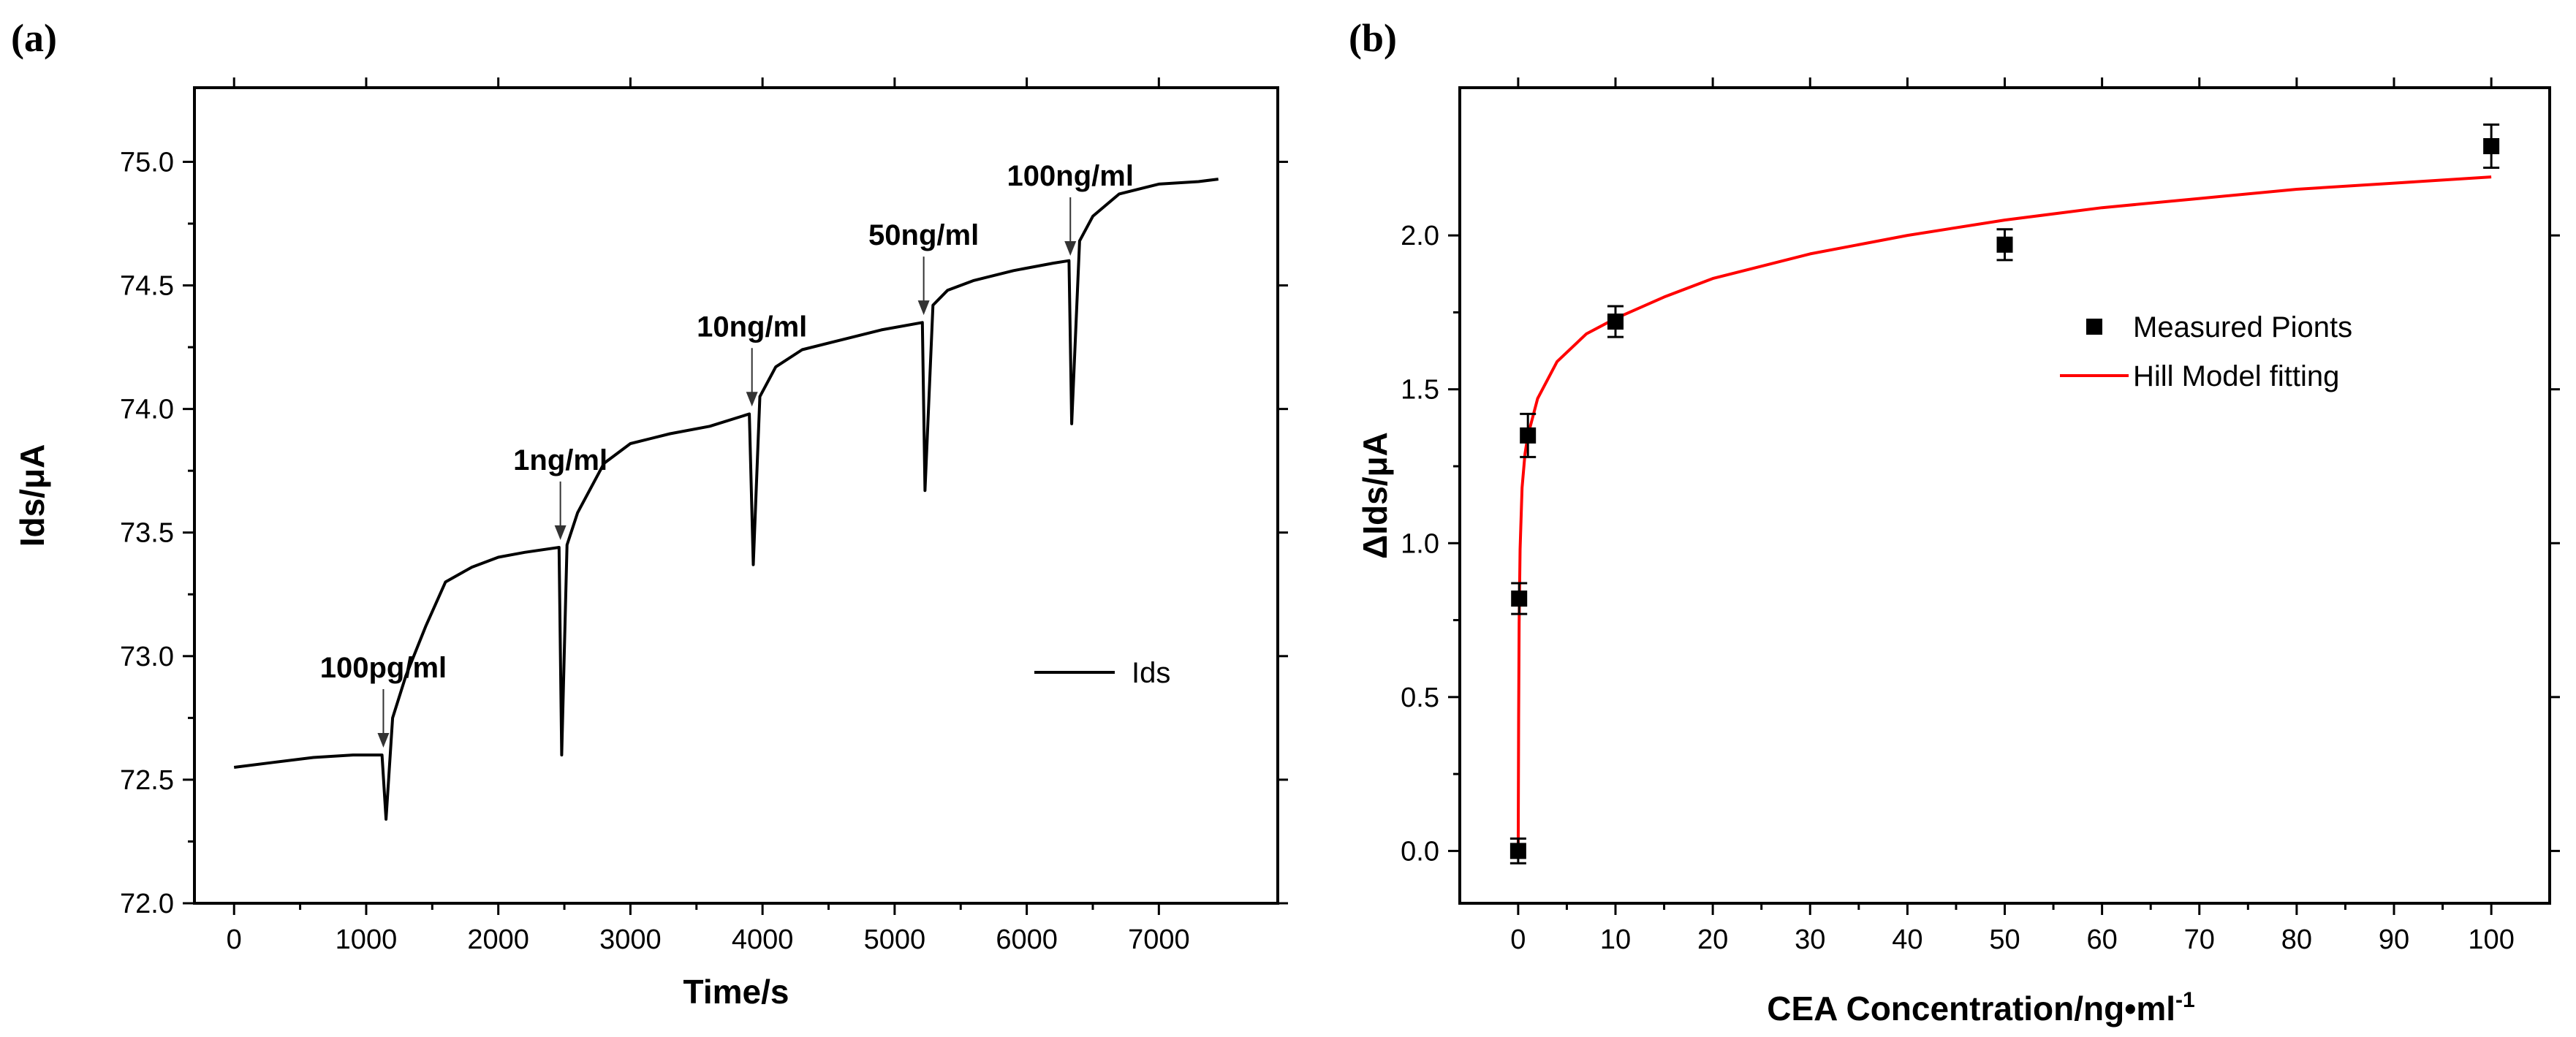  Describe the element at coordinates (736, 992) in the screenshot. I see `panel-a-x-axis-title: Time/s` at that location.